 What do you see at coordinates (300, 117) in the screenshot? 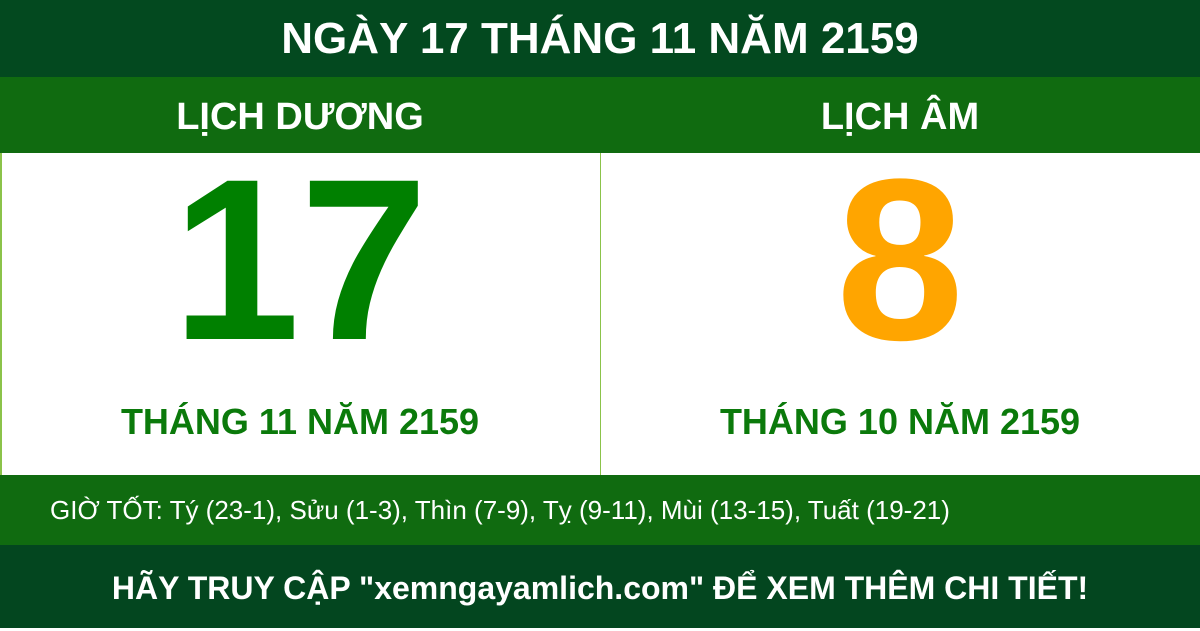
I see `solar-calendar-label: LỊCH DƯƠNG` at bounding box center [300, 117].